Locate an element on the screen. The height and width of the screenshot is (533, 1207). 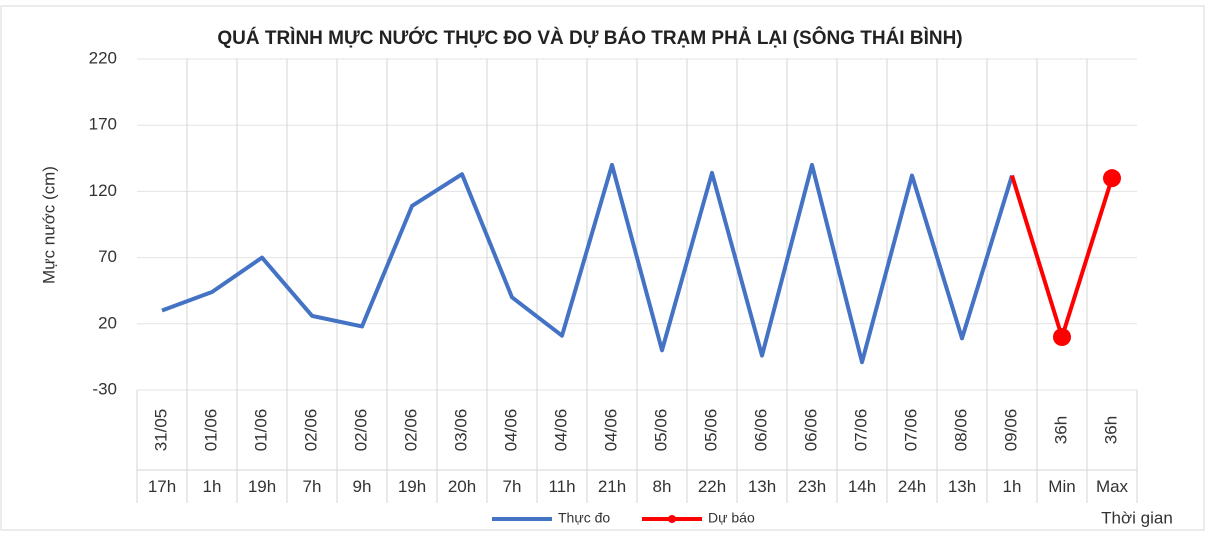
x-axis-label: Thời gian is located at coordinates (1137, 517).